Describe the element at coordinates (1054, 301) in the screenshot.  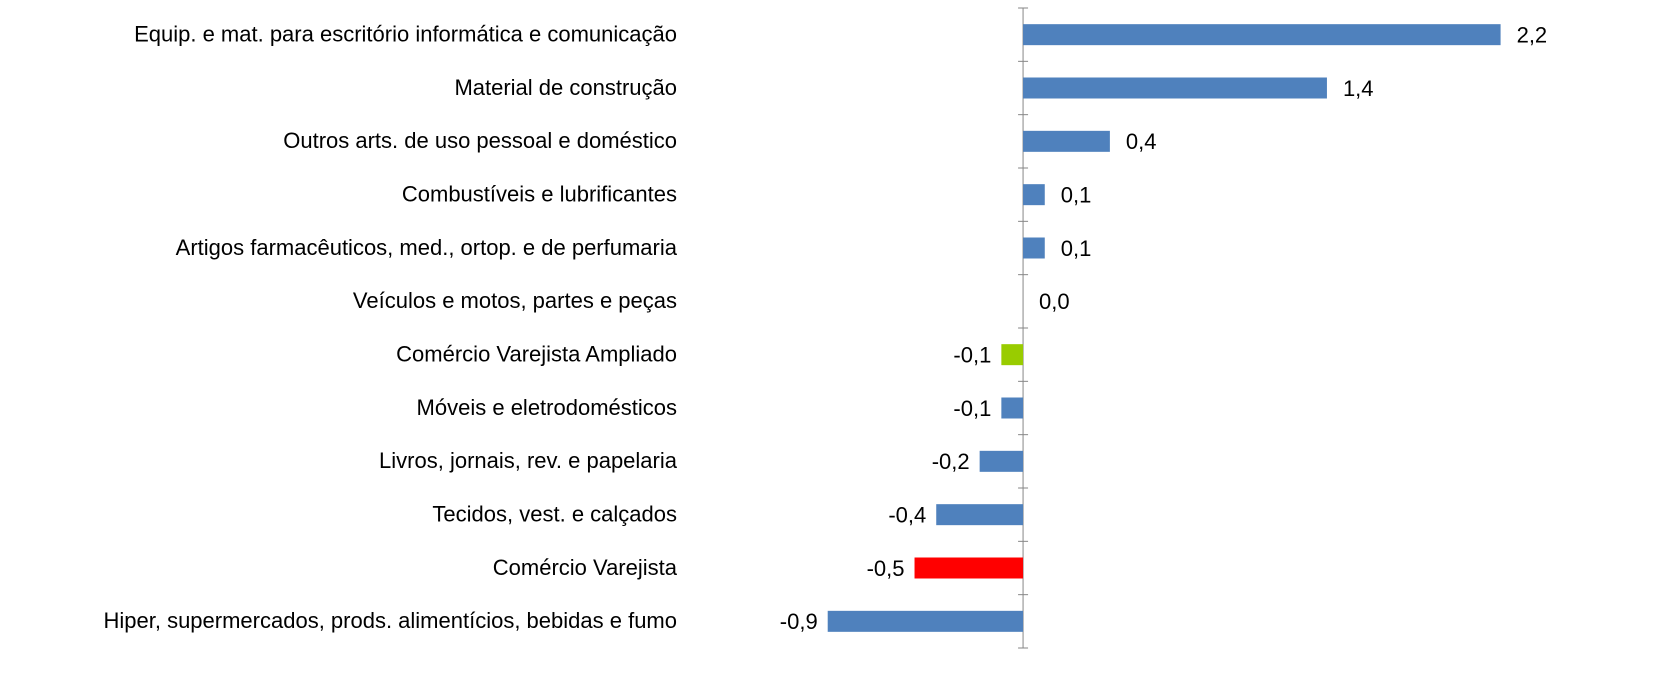
I see `data-label: 0,0` at that location.